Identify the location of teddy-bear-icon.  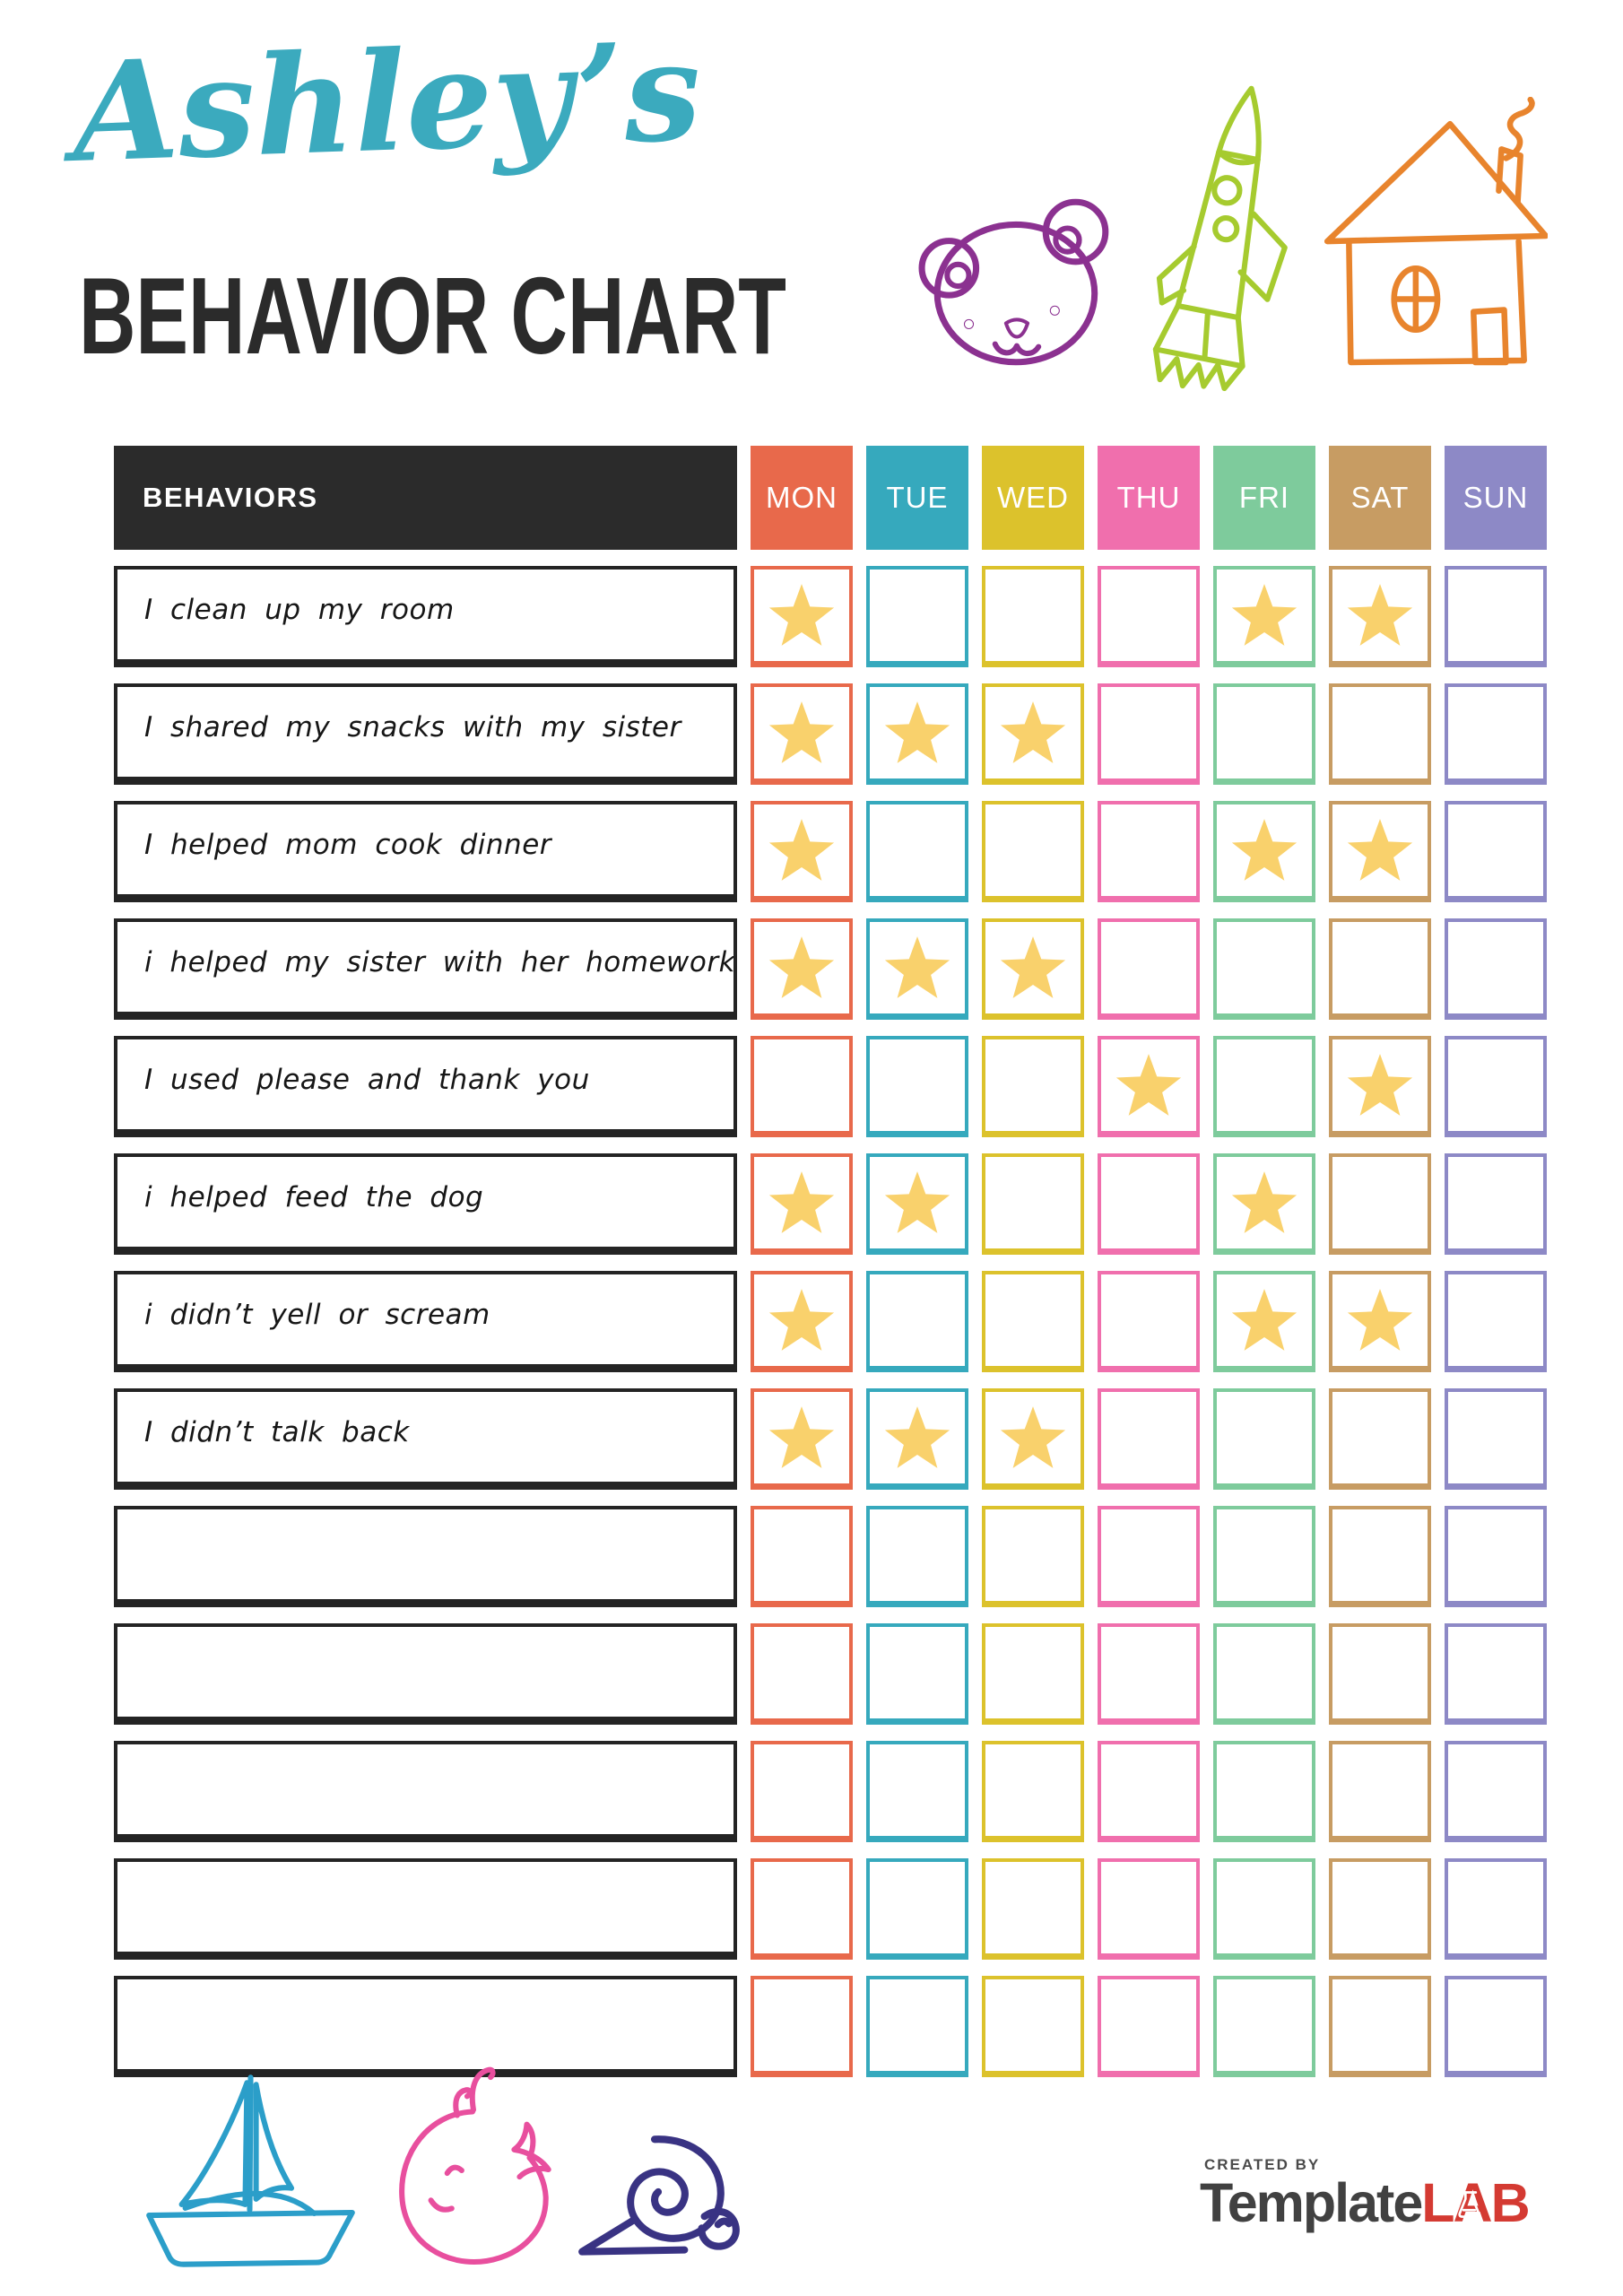
(1020, 282).